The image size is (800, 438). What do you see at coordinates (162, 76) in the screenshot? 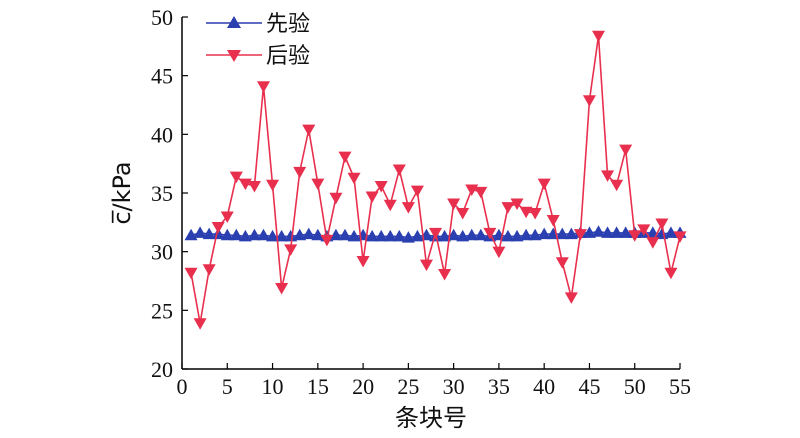
I see `y-tick-label: 45` at bounding box center [162, 76].